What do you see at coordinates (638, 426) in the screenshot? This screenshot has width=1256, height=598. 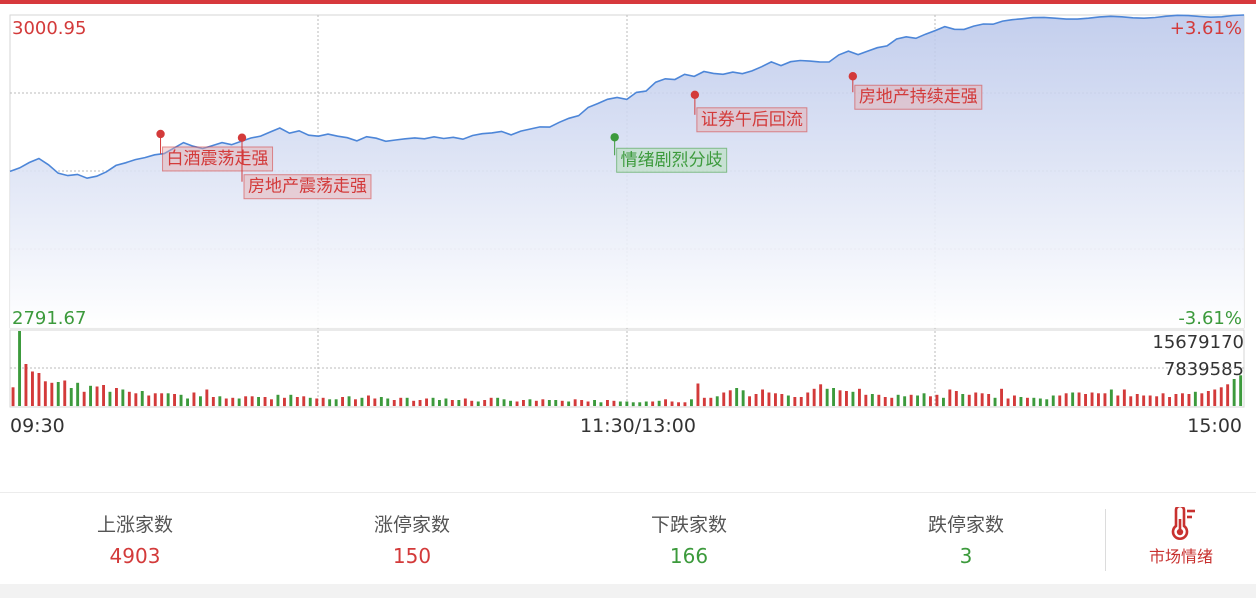 I see `x-tick-midday: 11:30/13:00` at bounding box center [638, 426].